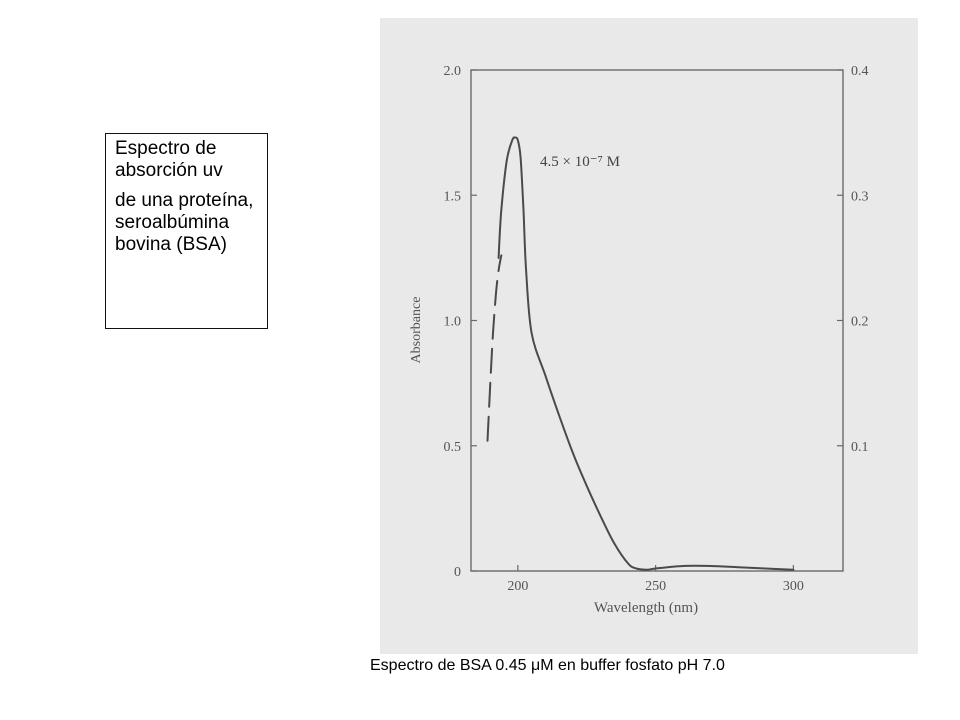  Describe the element at coordinates (860, 196) in the screenshot. I see `y2-tick-label: 0.3` at that location.